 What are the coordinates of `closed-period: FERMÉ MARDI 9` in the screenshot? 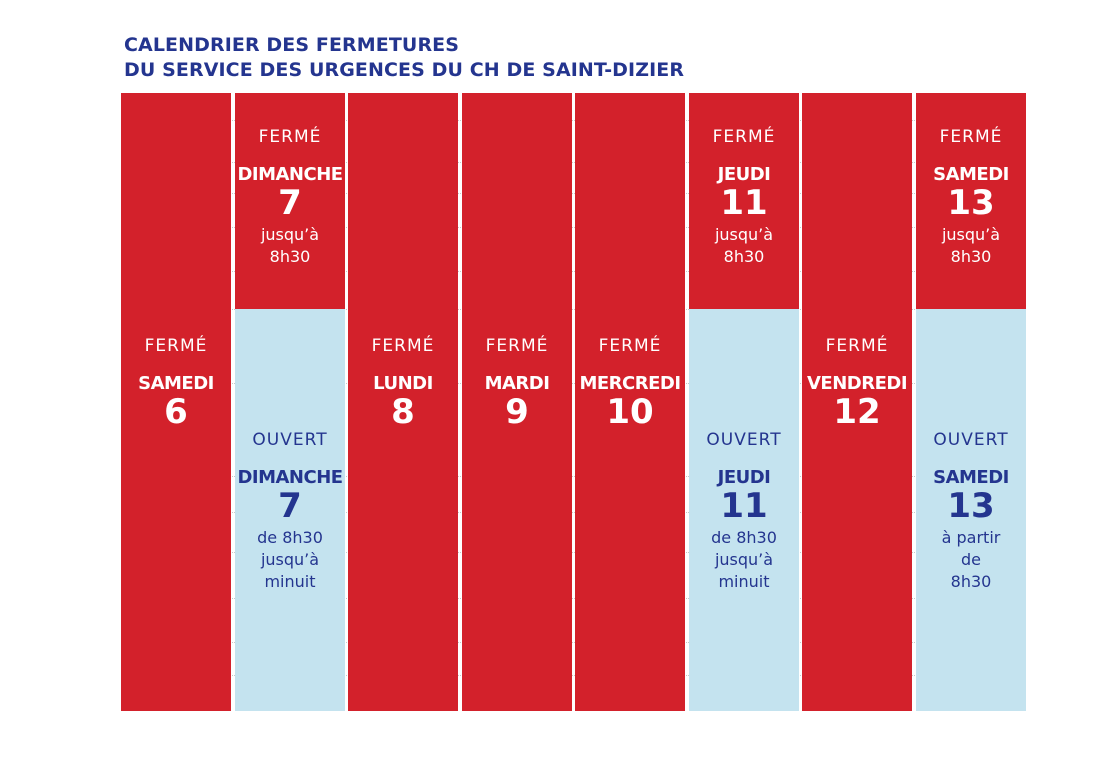 It's located at (517, 402).